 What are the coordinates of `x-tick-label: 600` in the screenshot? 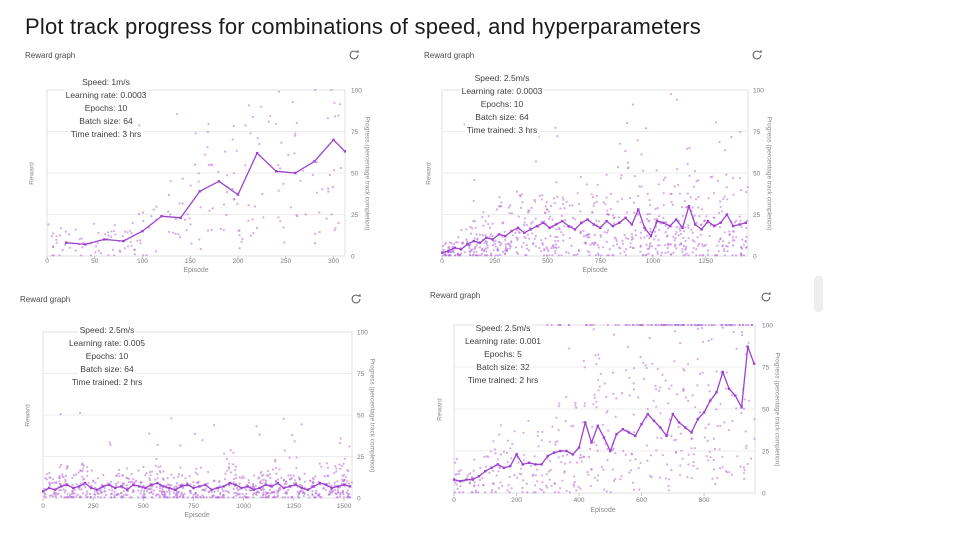 It's located at (641, 500).